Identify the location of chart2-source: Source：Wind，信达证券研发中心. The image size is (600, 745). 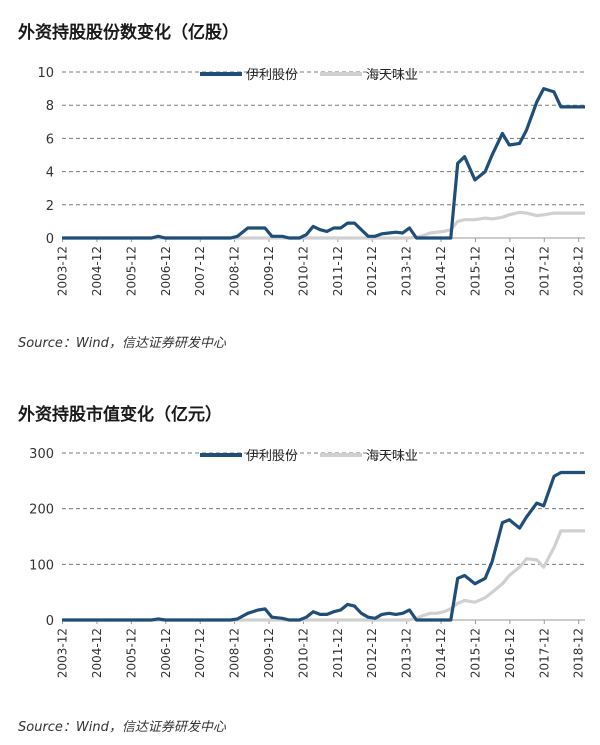
(122, 727).